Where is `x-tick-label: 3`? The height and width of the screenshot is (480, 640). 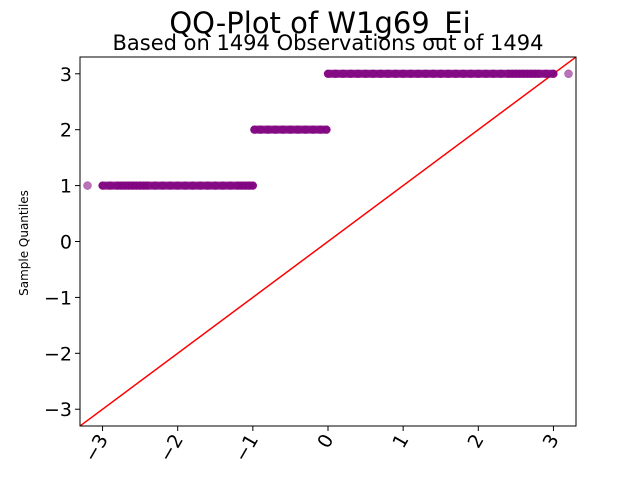
x-tick-label: 3 is located at coordinates (551, 441).